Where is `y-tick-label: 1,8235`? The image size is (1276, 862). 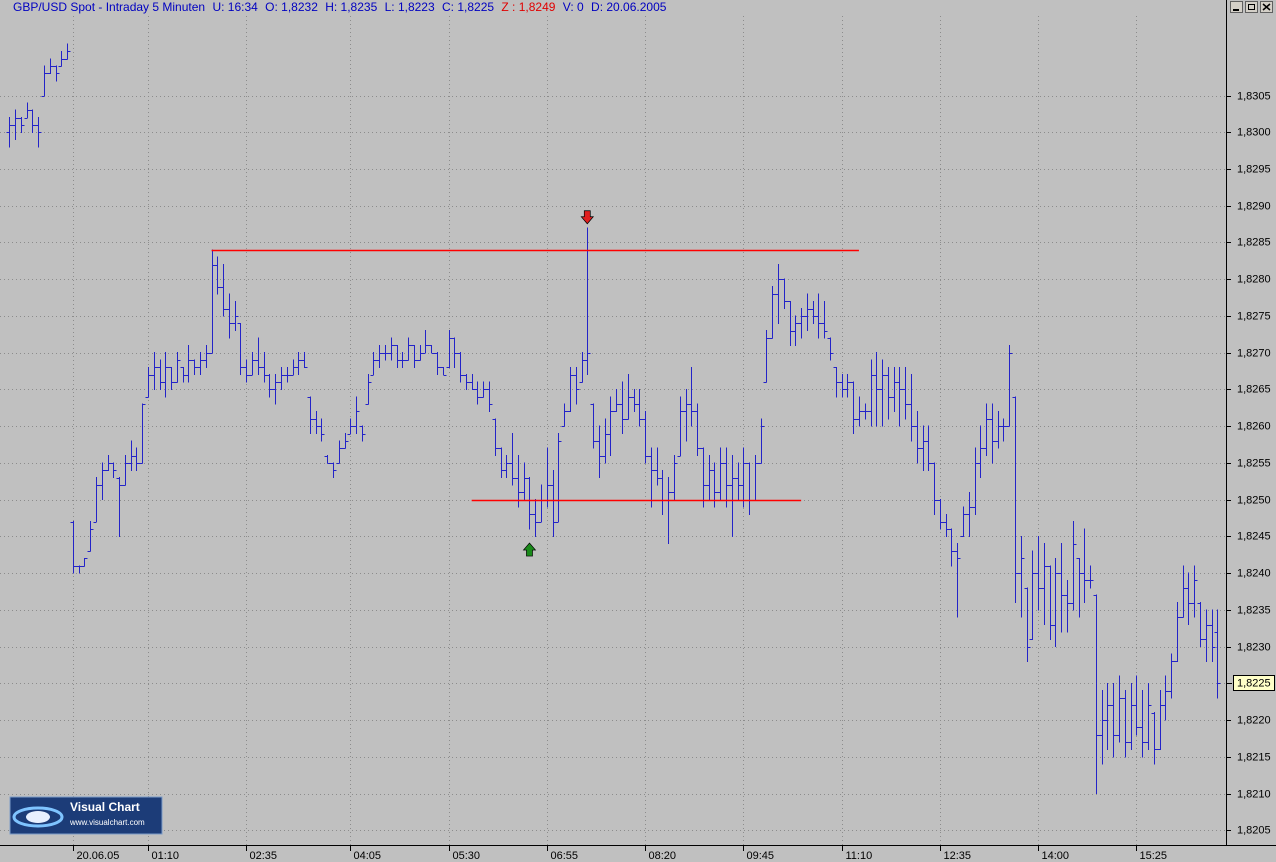
y-tick-label: 1,8235 is located at coordinates (1254, 610).